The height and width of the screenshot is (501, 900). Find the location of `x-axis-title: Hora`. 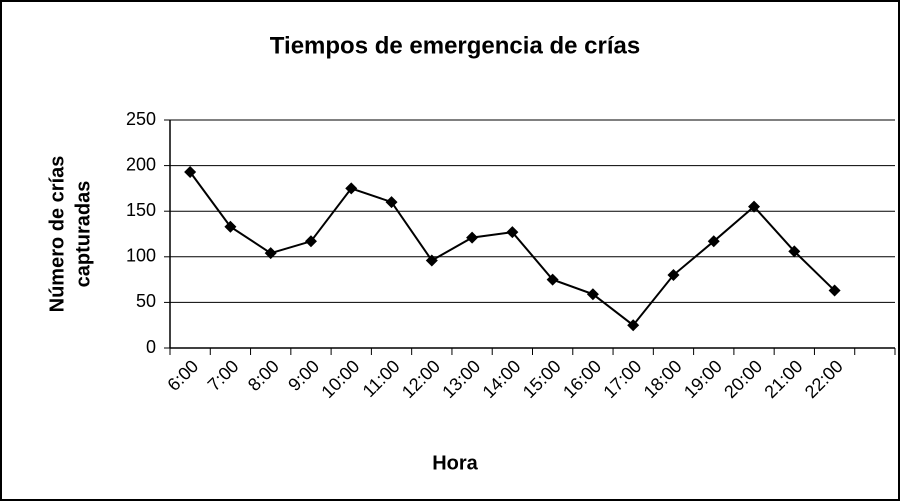

x-axis-title: Hora is located at coordinates (455, 463).